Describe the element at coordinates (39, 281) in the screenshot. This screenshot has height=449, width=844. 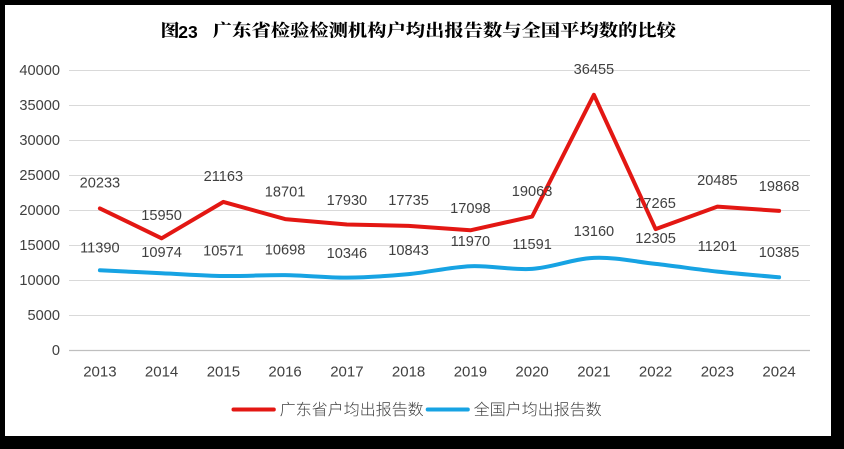
I see `svg-text: 10000` at that location.